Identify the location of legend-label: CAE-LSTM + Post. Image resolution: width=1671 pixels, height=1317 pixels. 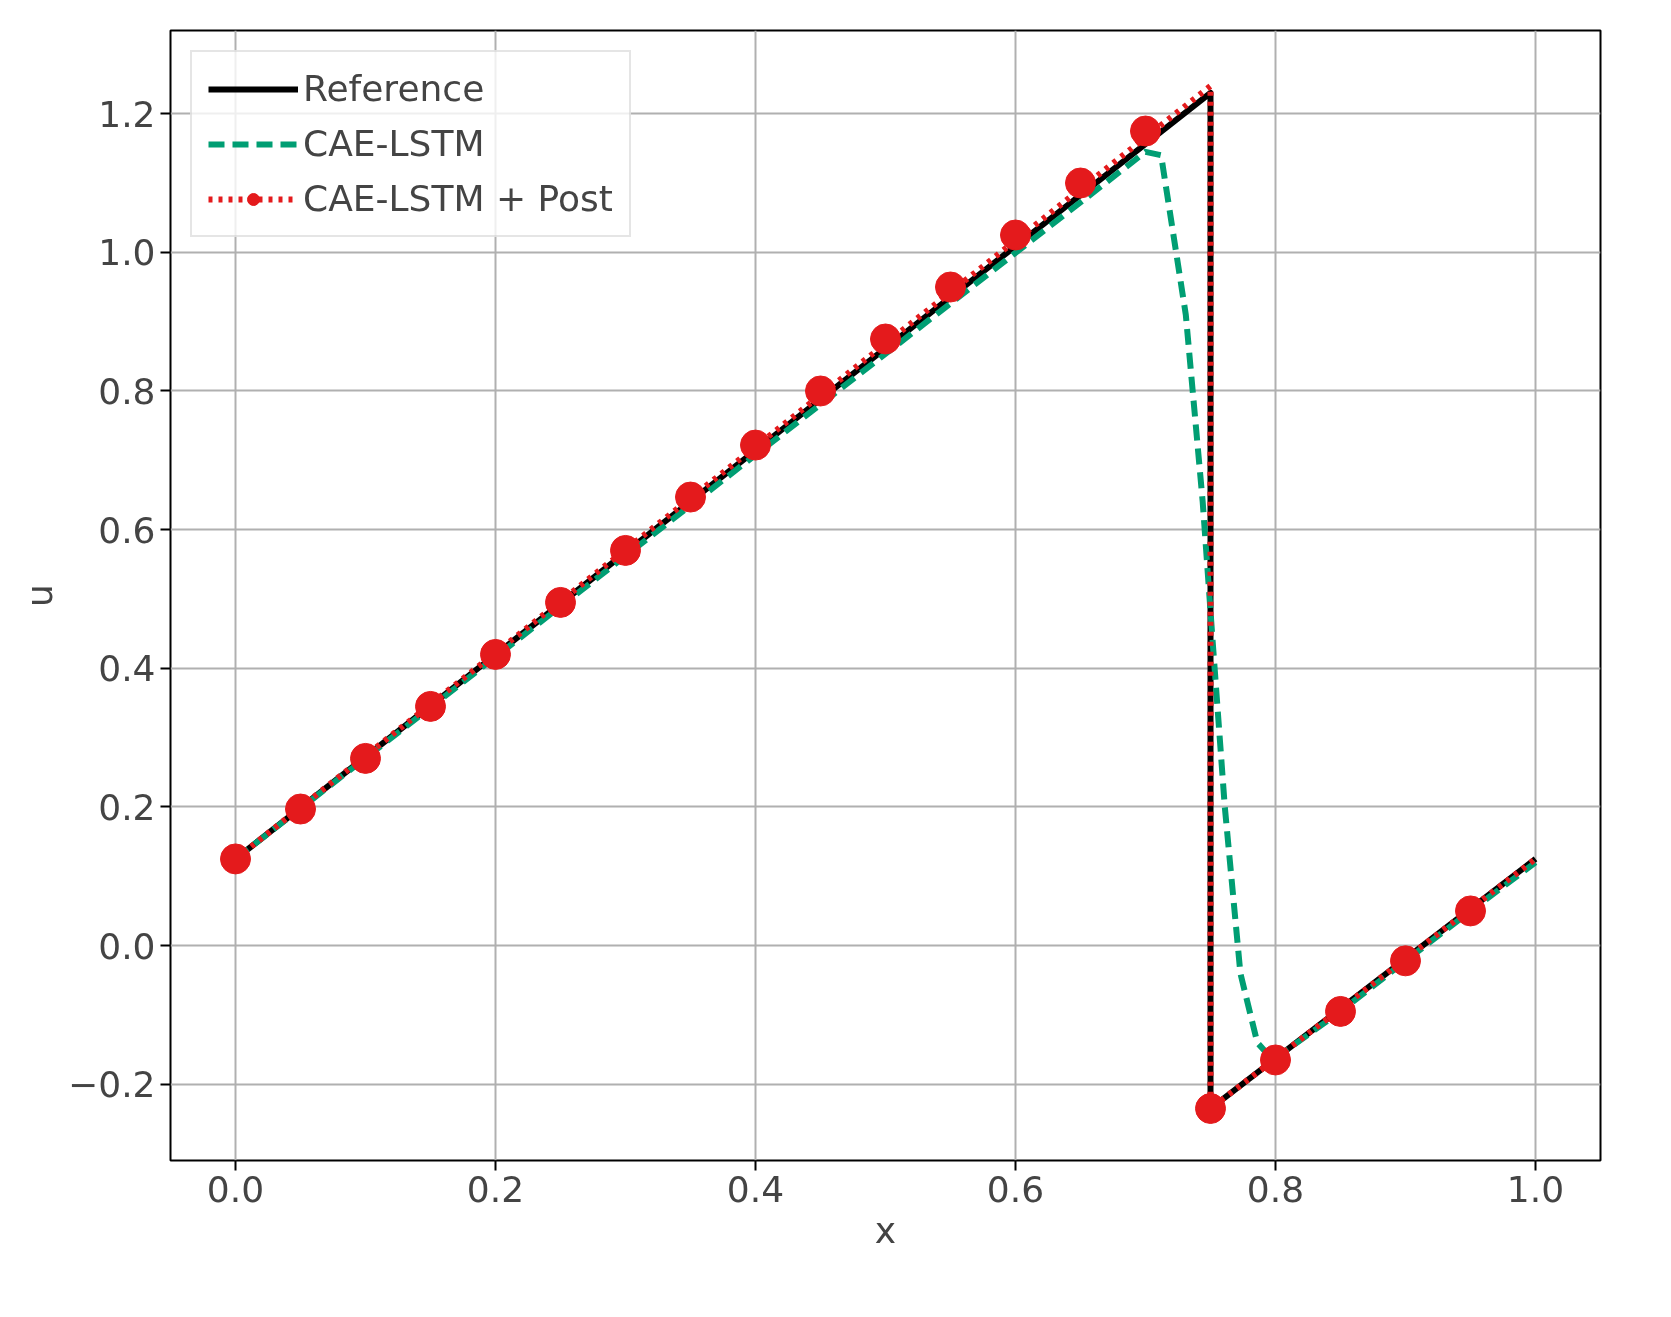
(458, 198).